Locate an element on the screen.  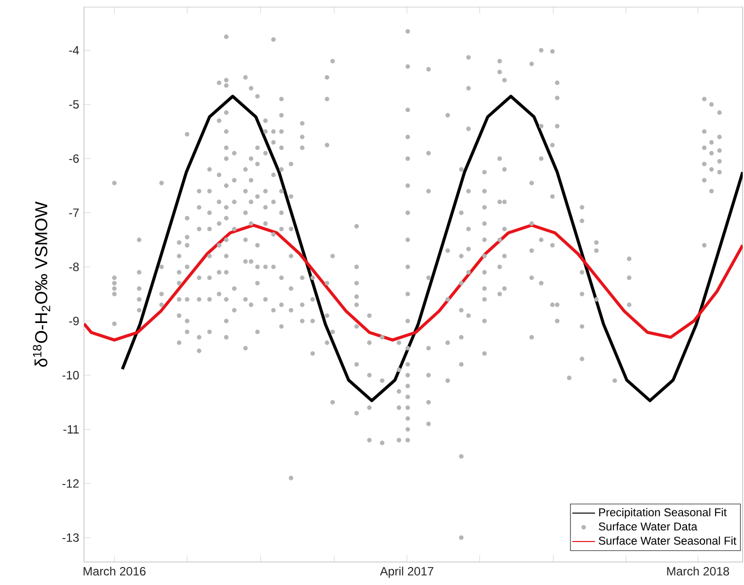
x-tick-label: March 2018 is located at coordinates (698, 571).